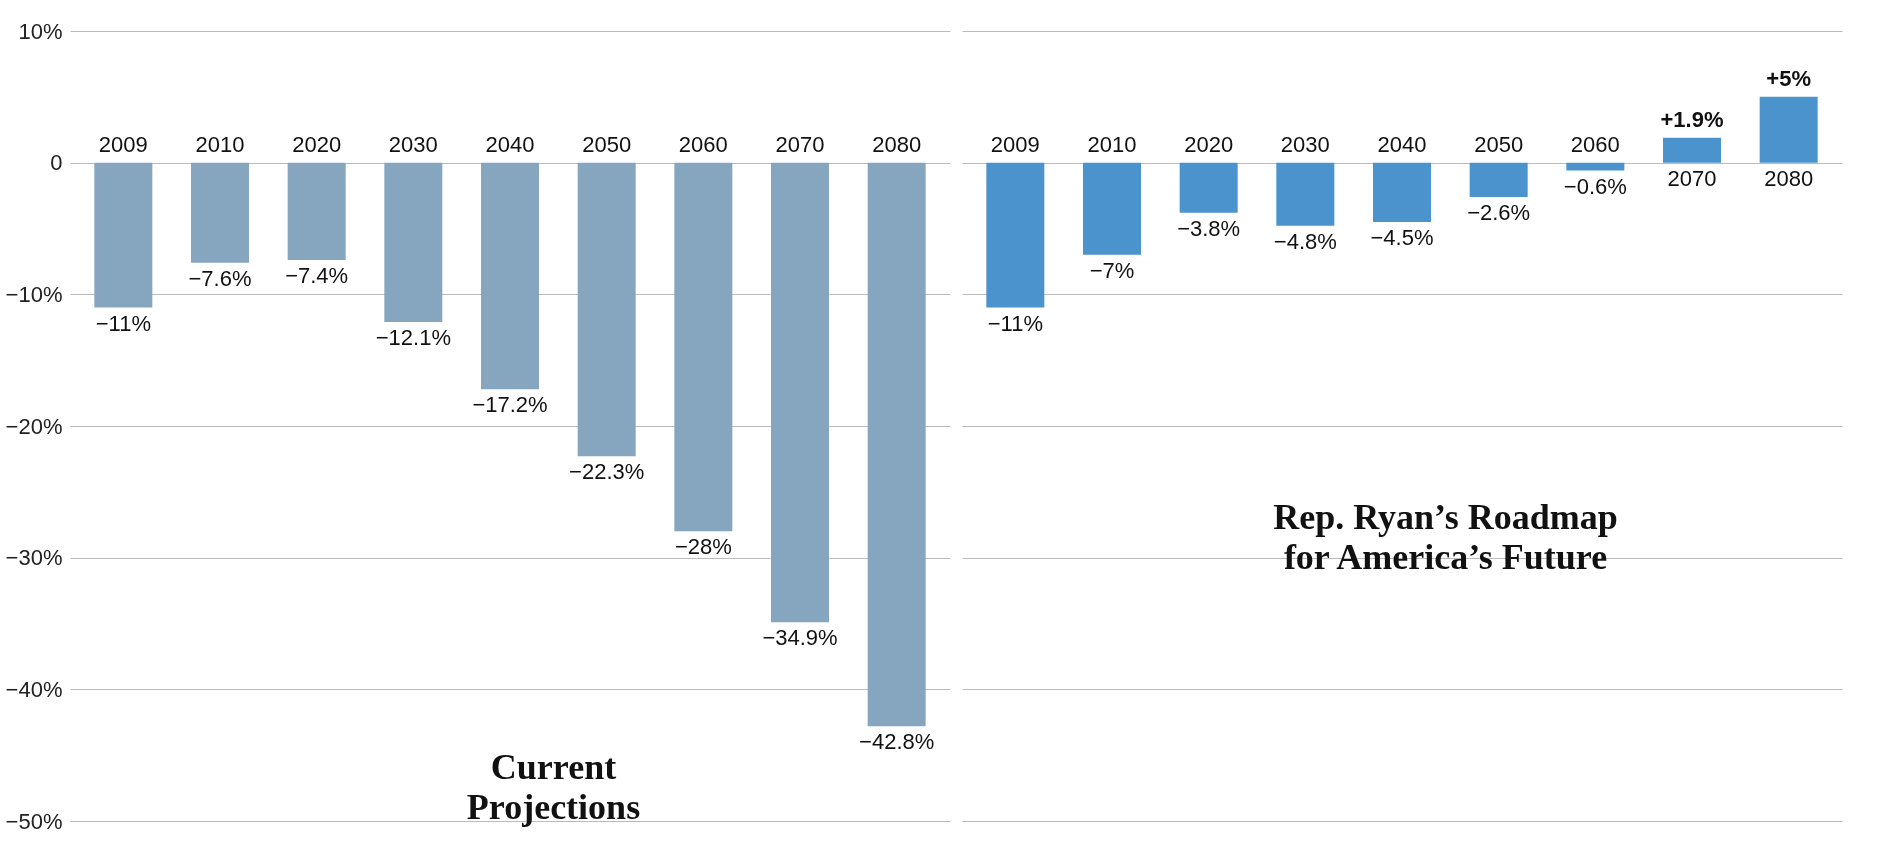 The width and height of the screenshot is (1887, 859). Describe the element at coordinates (56, 163) in the screenshot. I see `y-tick-label: 0` at that location.